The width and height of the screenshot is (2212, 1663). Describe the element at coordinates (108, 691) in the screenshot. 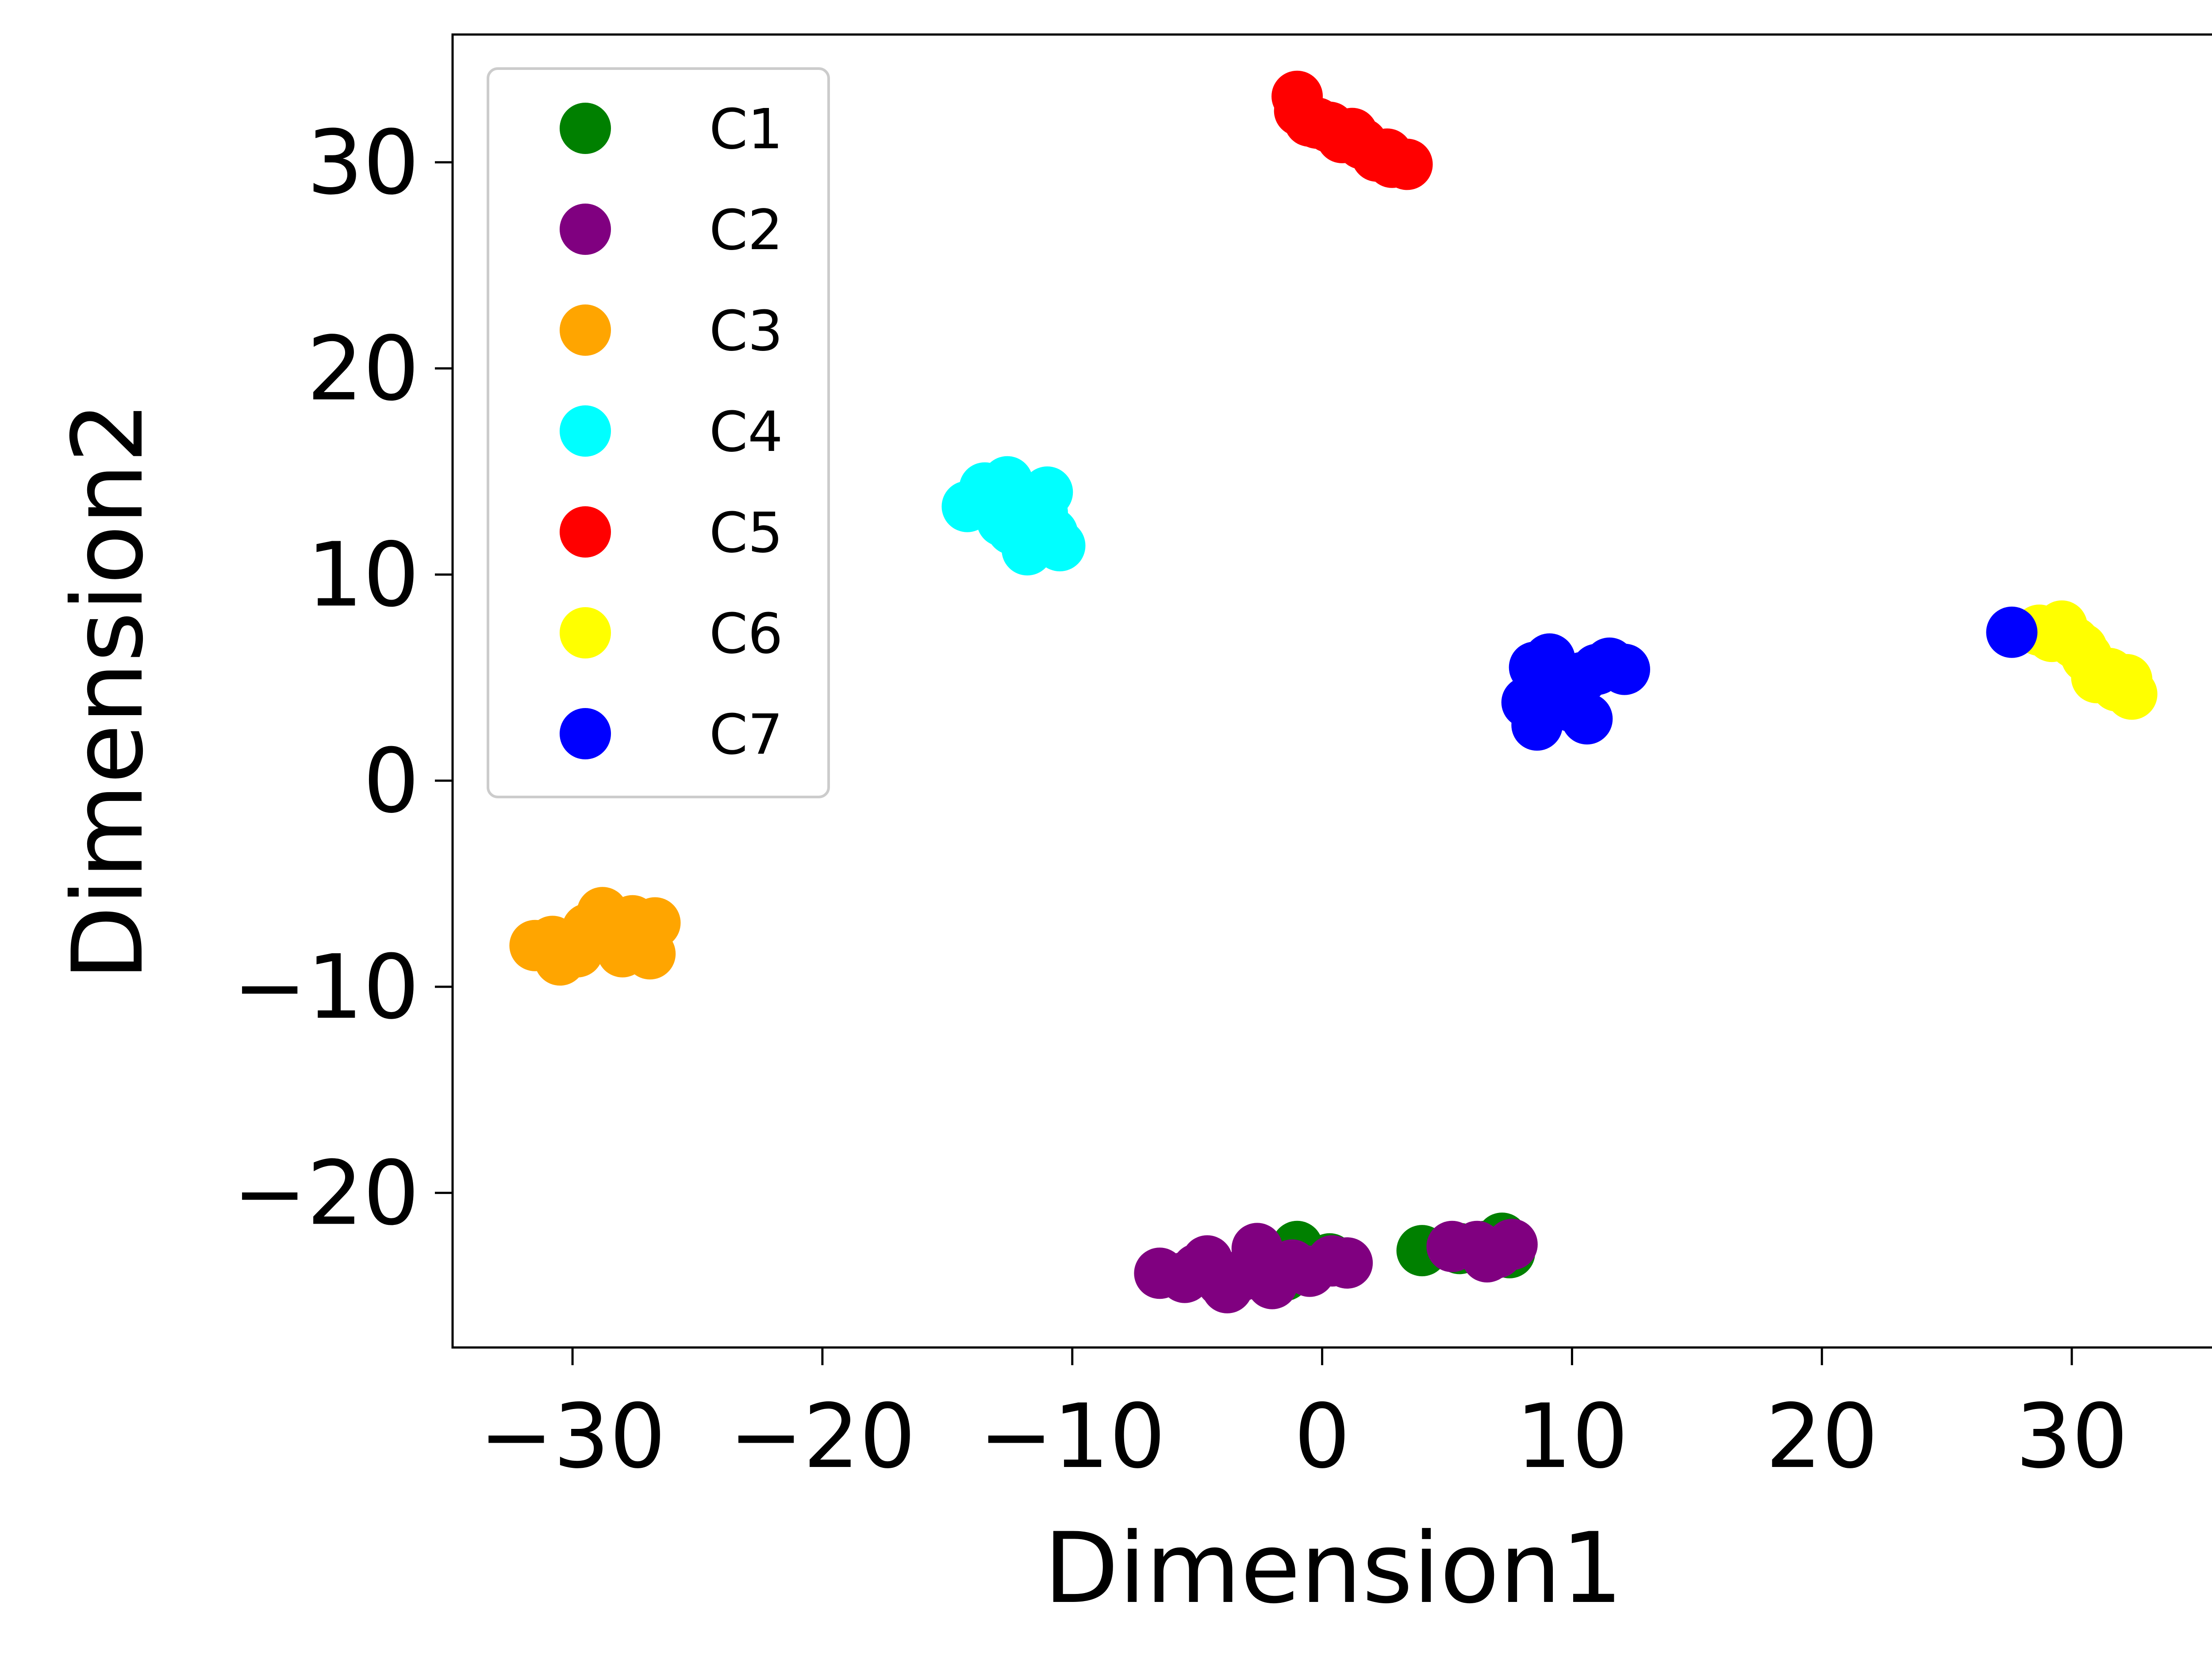

I see `y-axis-label: Dimension2` at that location.